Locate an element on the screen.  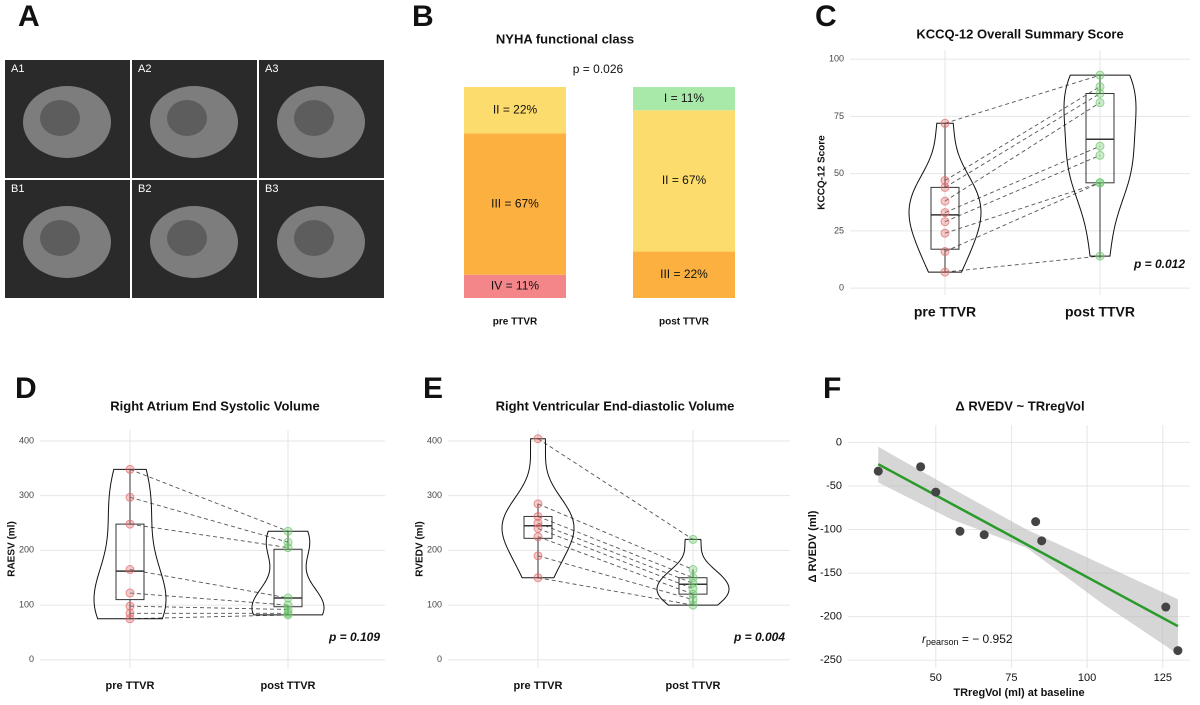
y-tick-label: 50 is located at coordinates (839, 173).